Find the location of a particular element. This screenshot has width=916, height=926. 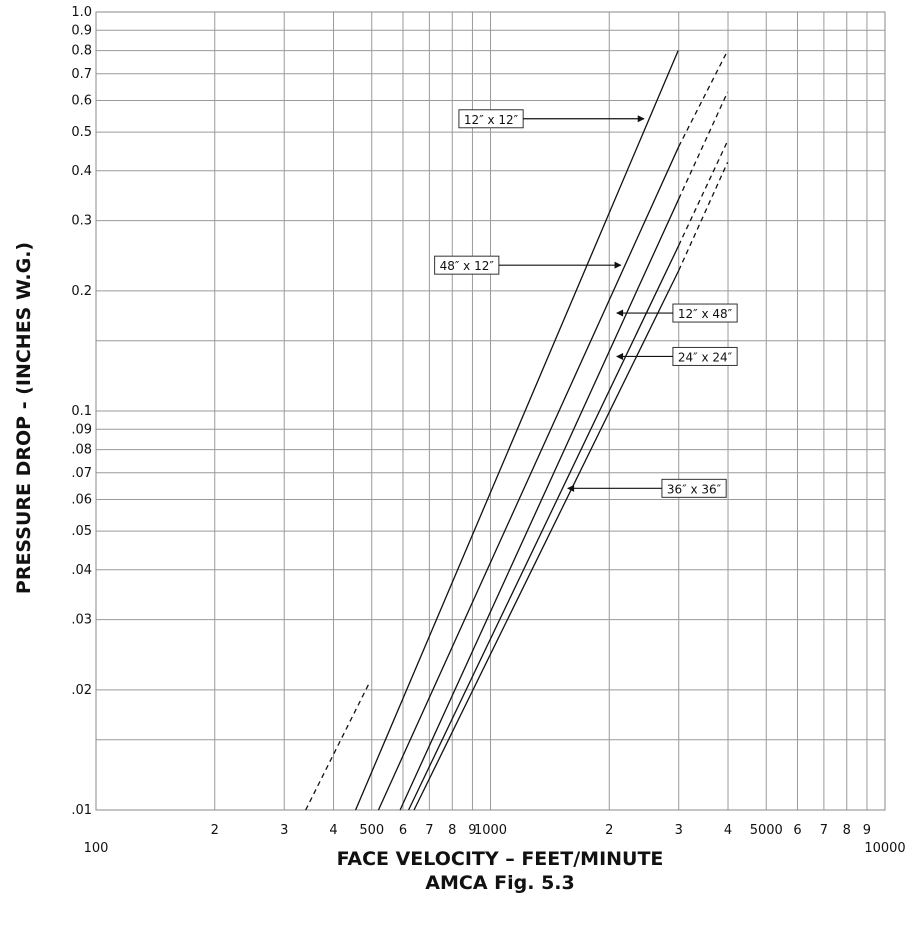

y-tick-label: 0.8 is located at coordinates (81, 51).